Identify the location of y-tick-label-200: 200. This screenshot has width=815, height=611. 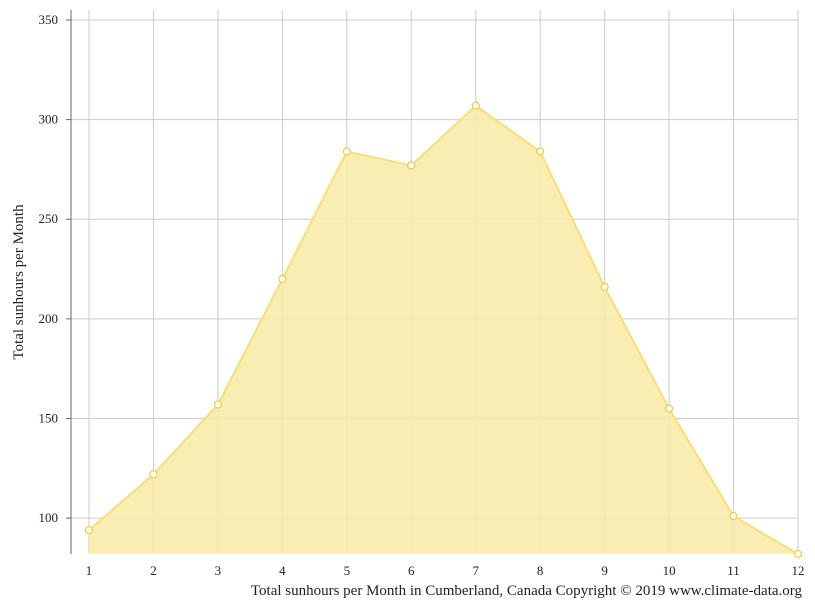
(49, 318).